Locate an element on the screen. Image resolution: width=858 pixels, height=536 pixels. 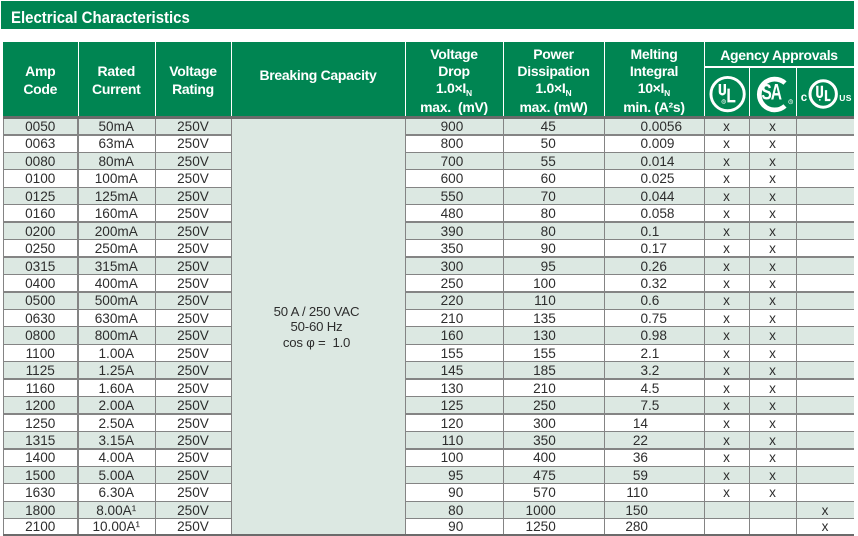
svg-text: SA is located at coordinates (771, 93).